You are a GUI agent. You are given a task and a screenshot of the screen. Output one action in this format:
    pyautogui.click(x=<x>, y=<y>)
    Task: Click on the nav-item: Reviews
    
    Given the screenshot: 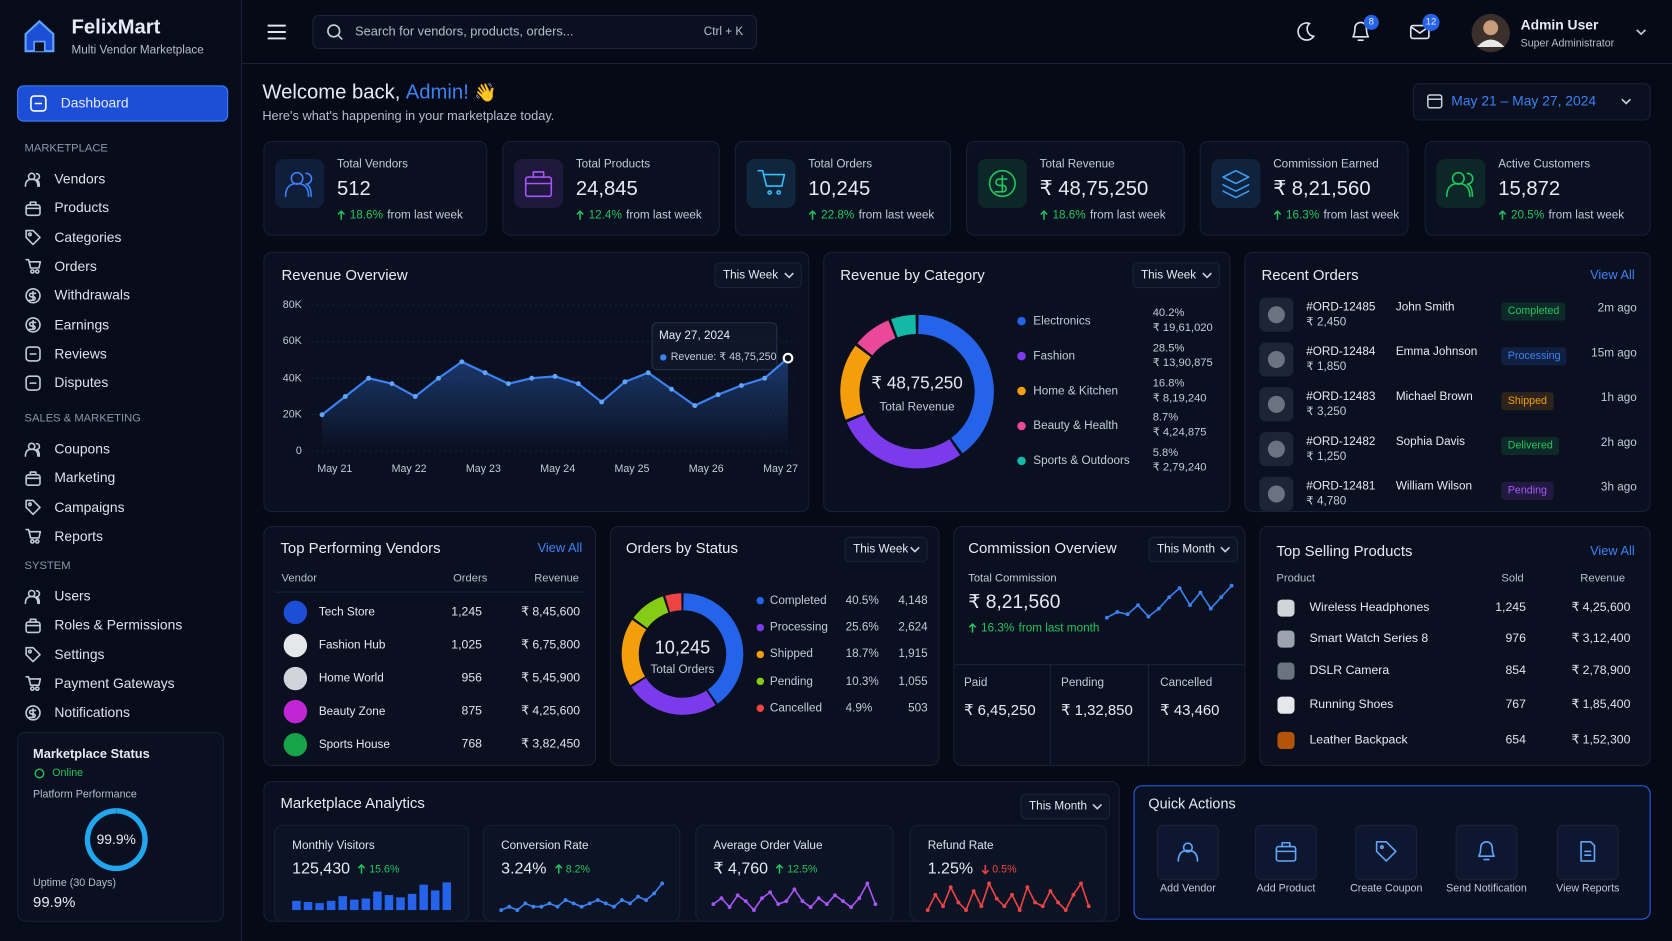 What is the action you would take?
    pyautogui.click(x=80, y=353)
    